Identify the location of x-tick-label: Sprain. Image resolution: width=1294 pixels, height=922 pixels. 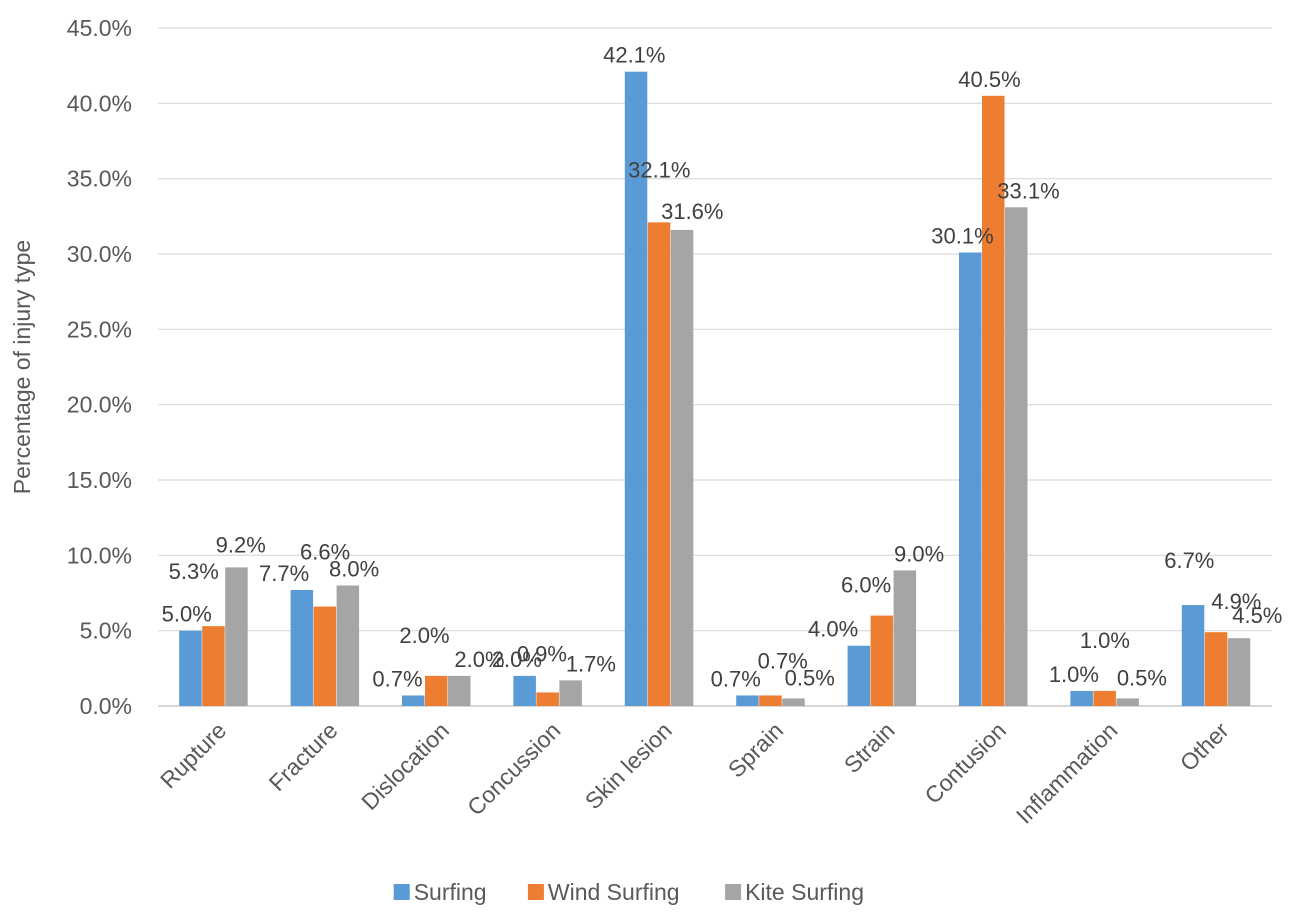
(755, 749).